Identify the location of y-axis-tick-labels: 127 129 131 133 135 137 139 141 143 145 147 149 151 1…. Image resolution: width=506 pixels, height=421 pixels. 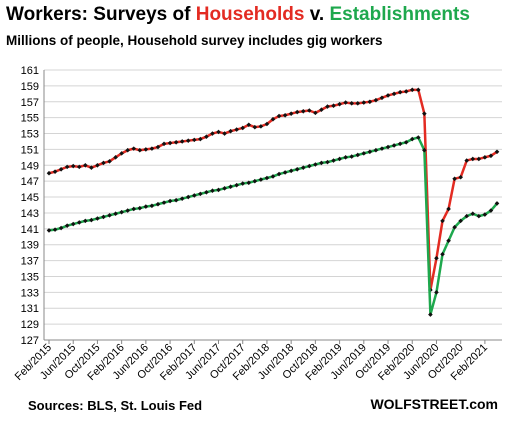
(30, 206).